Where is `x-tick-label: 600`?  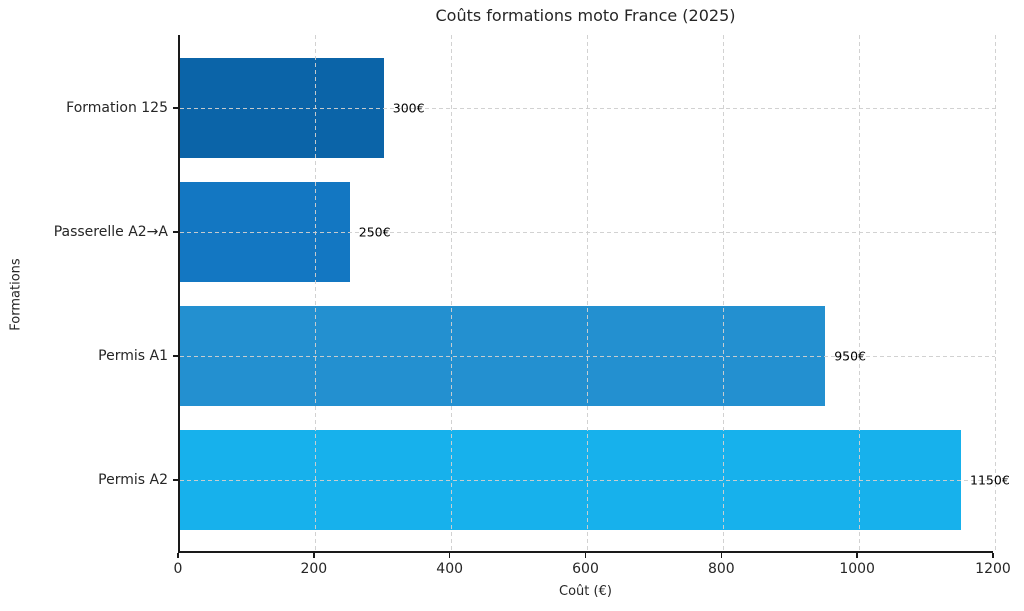 x-tick-label: 600 is located at coordinates (585, 569).